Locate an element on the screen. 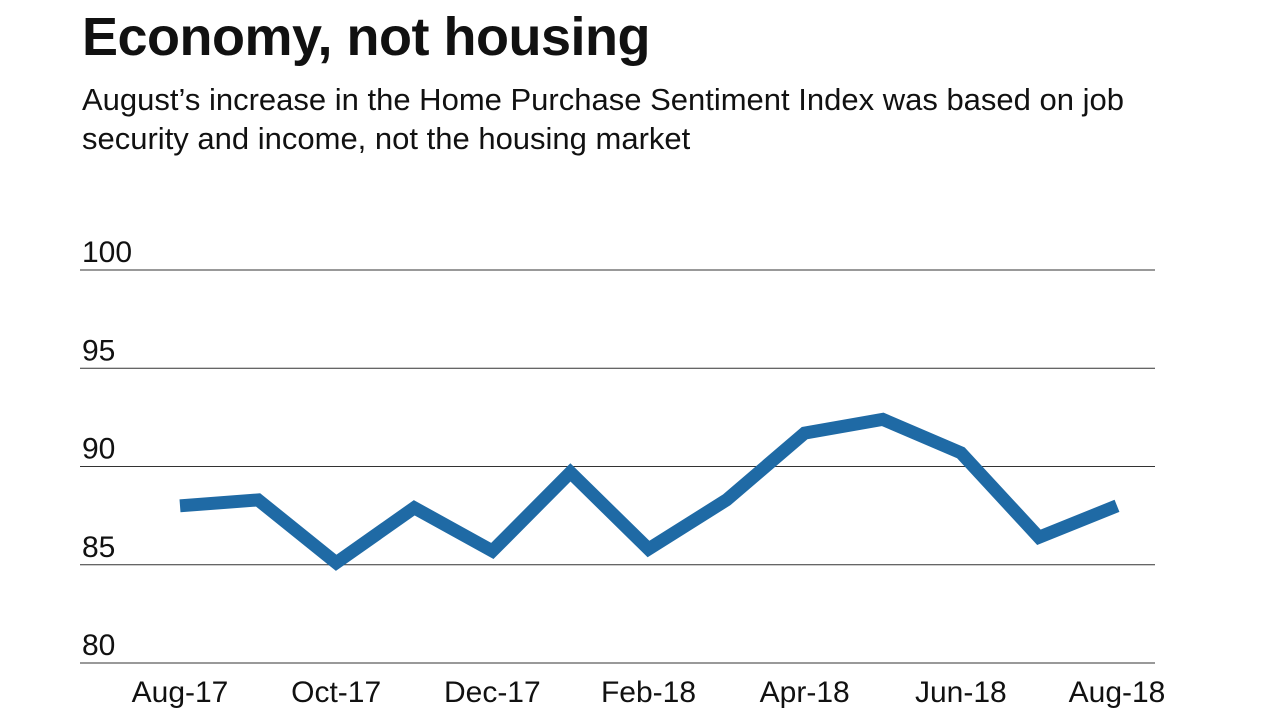  y-tick-label: 100 is located at coordinates (107, 252).